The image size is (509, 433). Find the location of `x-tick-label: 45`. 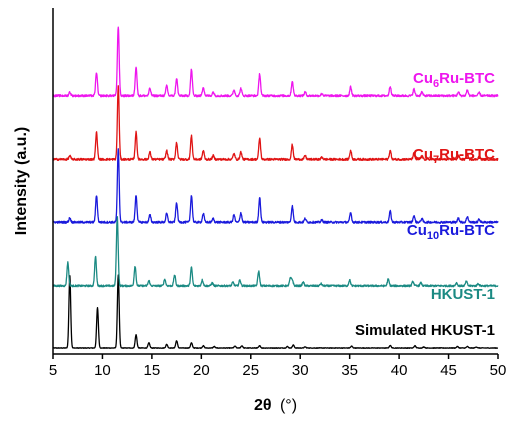

x-tick-label: 45 is located at coordinates (448, 370).